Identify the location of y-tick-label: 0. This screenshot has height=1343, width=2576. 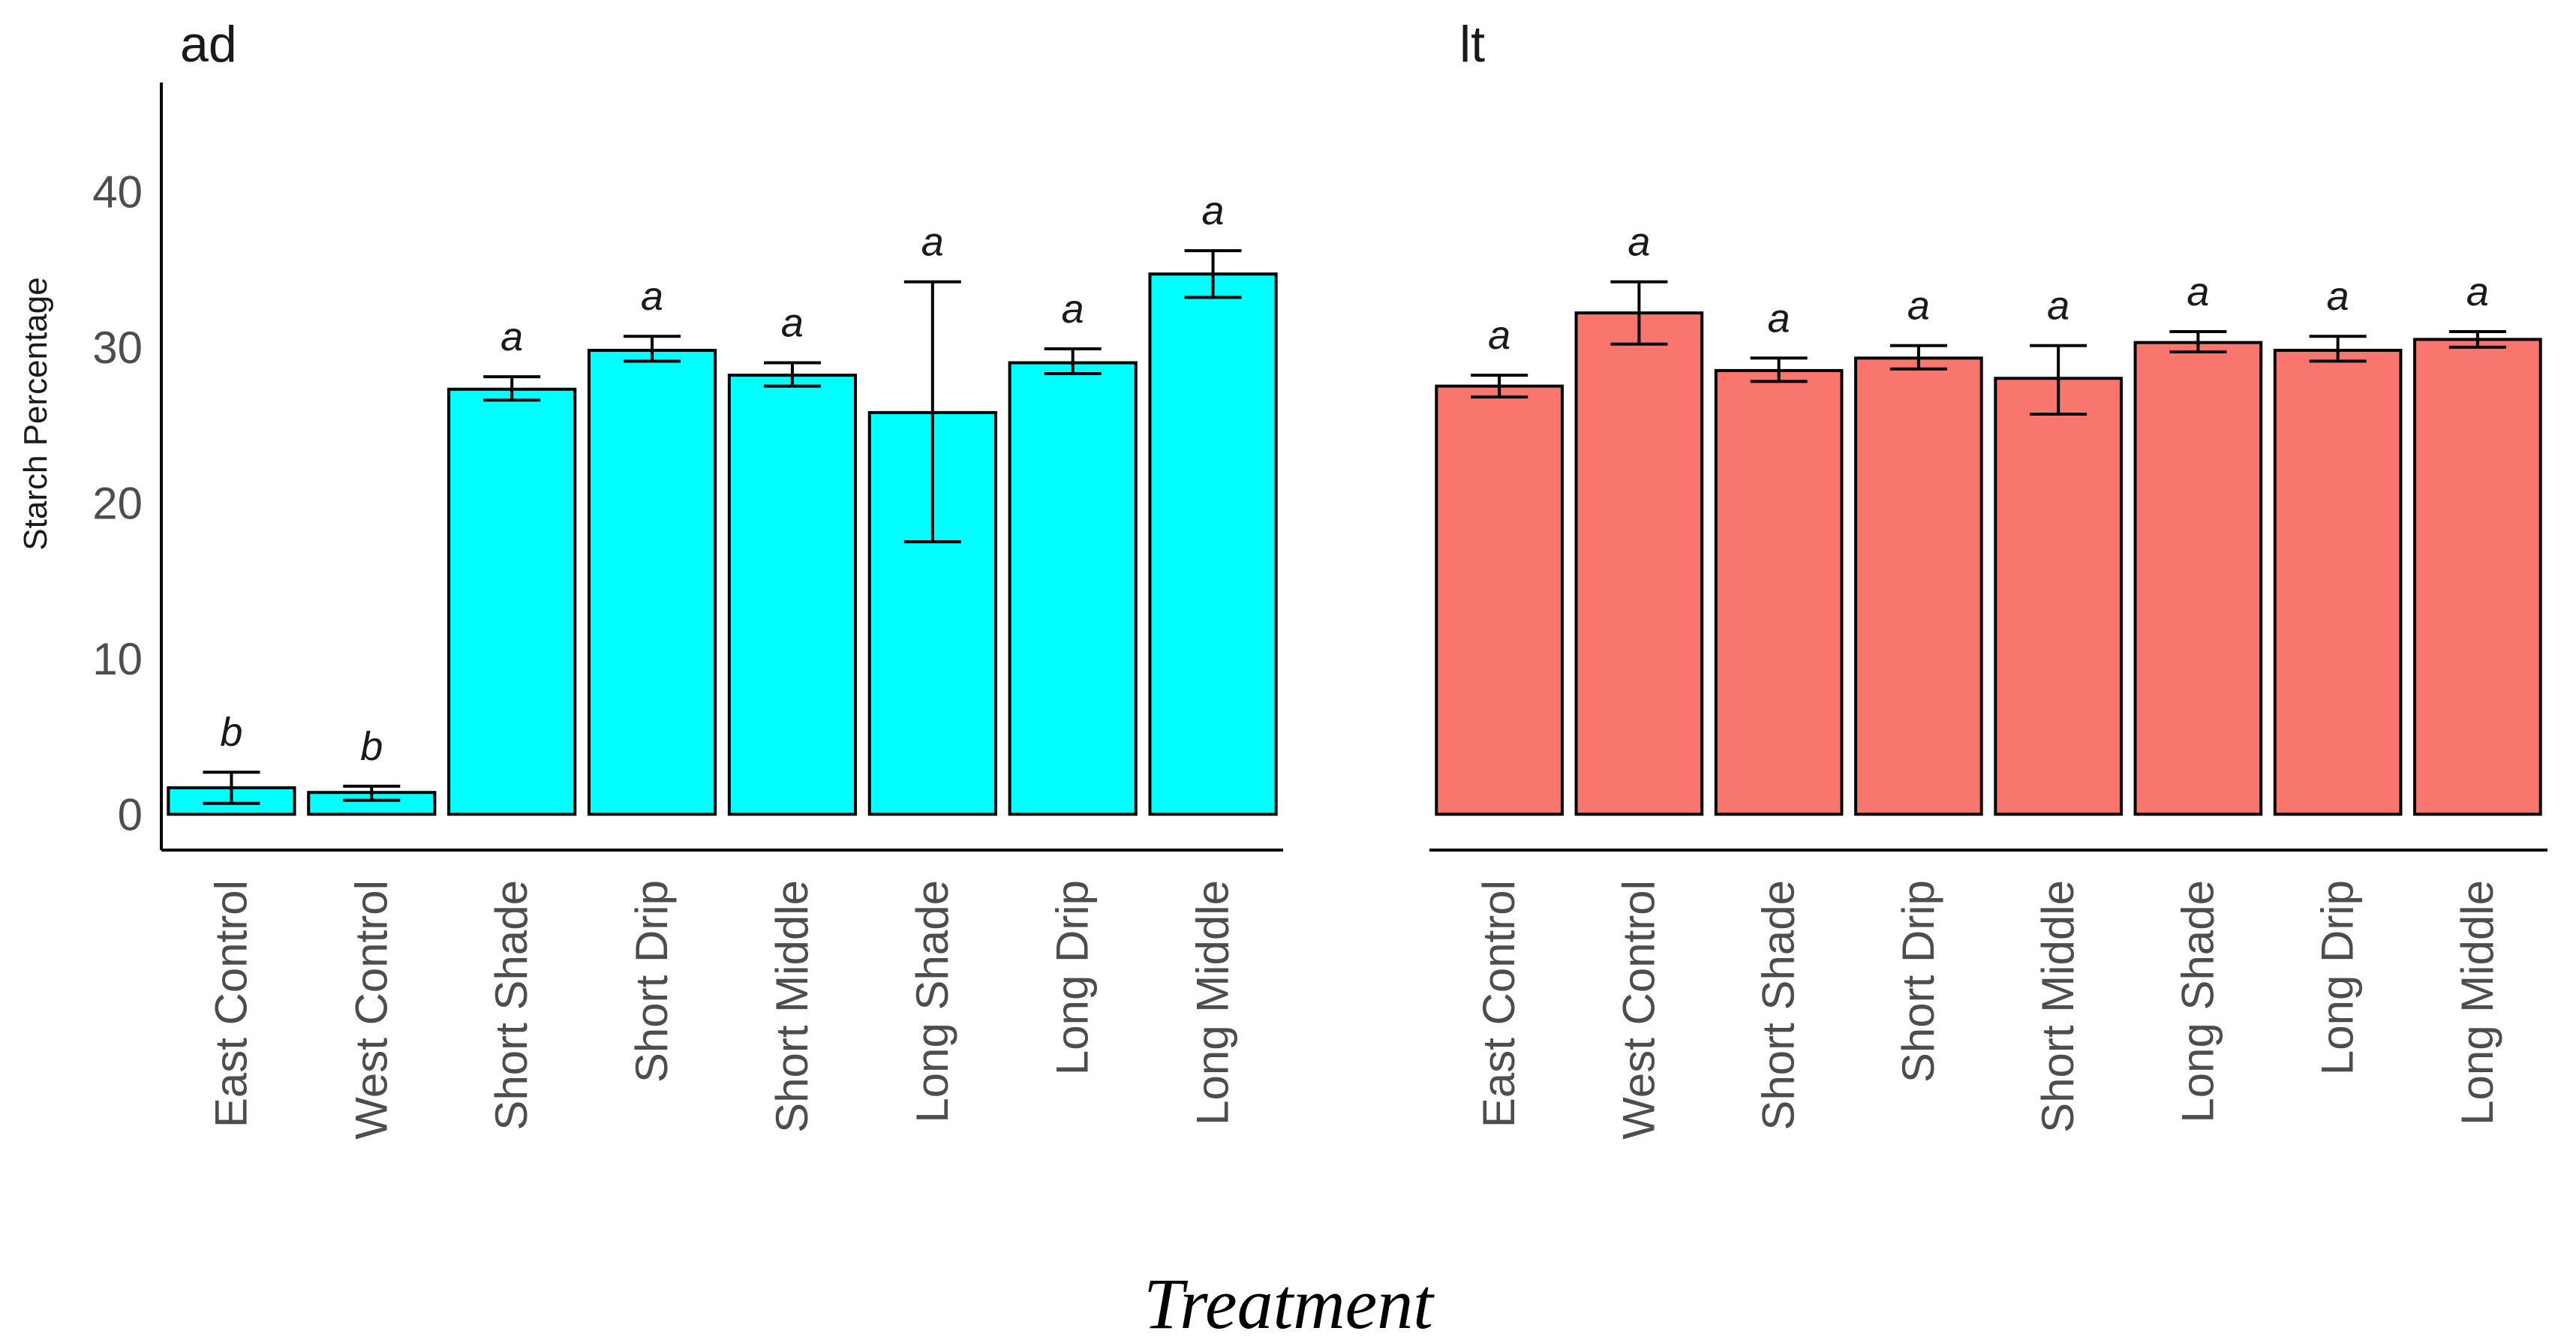
(130, 814).